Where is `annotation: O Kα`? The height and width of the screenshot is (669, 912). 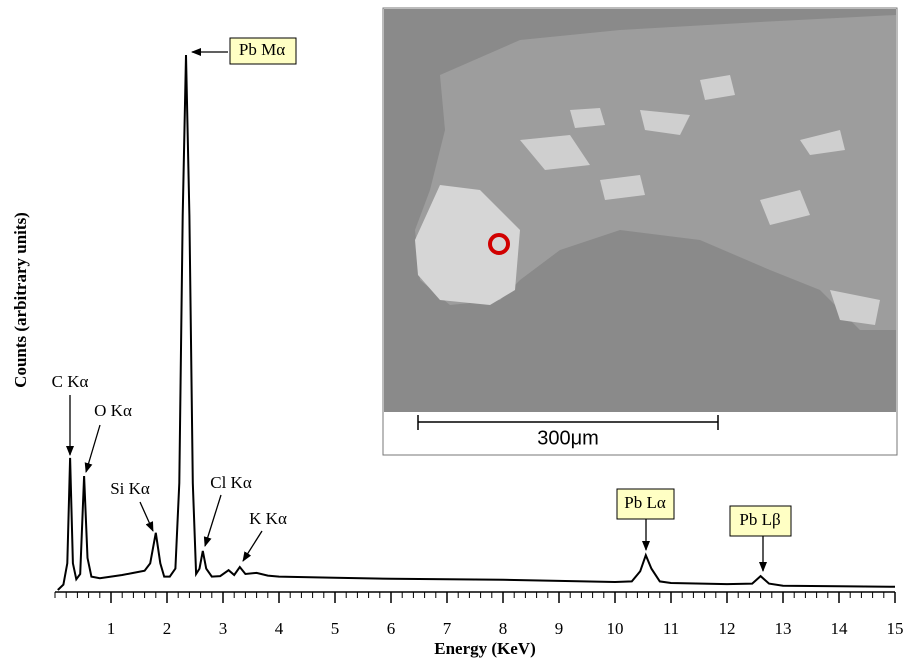 annotation: O Kα is located at coordinates (113, 410).